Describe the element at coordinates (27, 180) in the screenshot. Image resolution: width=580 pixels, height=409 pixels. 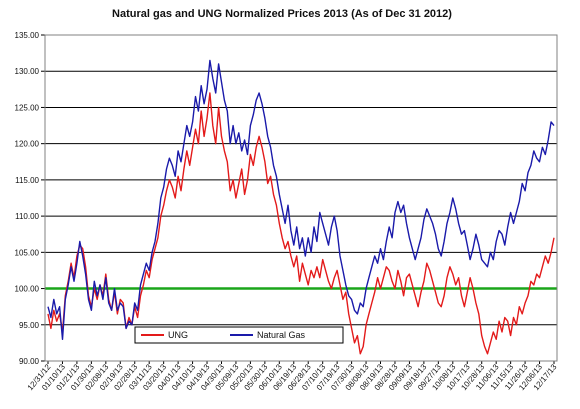
I see `y-tick-label: 115.00` at that location.